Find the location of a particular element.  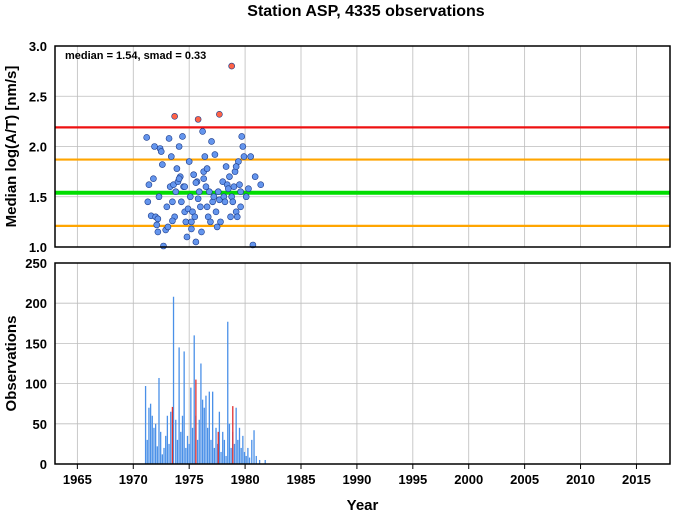

x-tick-label: 2015 is located at coordinates (636, 479).